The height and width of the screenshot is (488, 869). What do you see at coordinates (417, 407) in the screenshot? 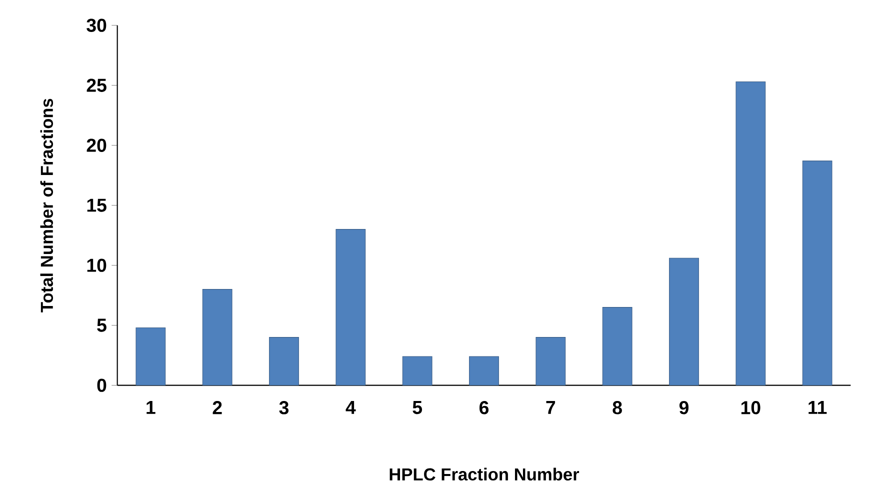
I see `x-tick-label: 5` at bounding box center [417, 407].